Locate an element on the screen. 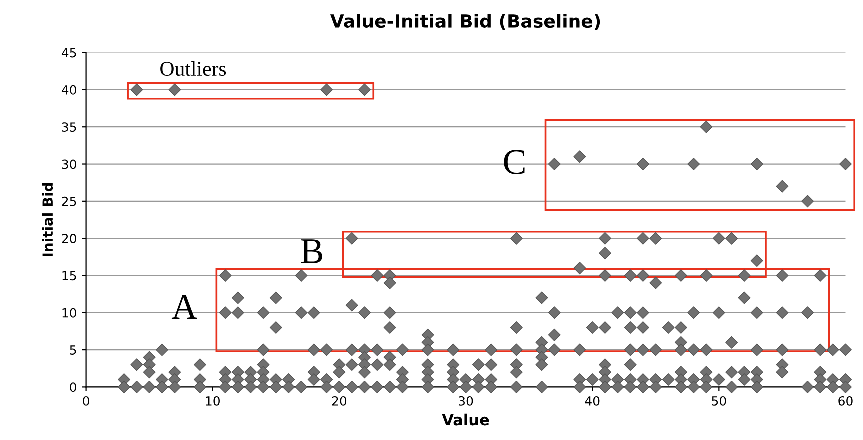 The height and width of the screenshot is (440, 863). x-tick-label: 10 is located at coordinates (213, 401).